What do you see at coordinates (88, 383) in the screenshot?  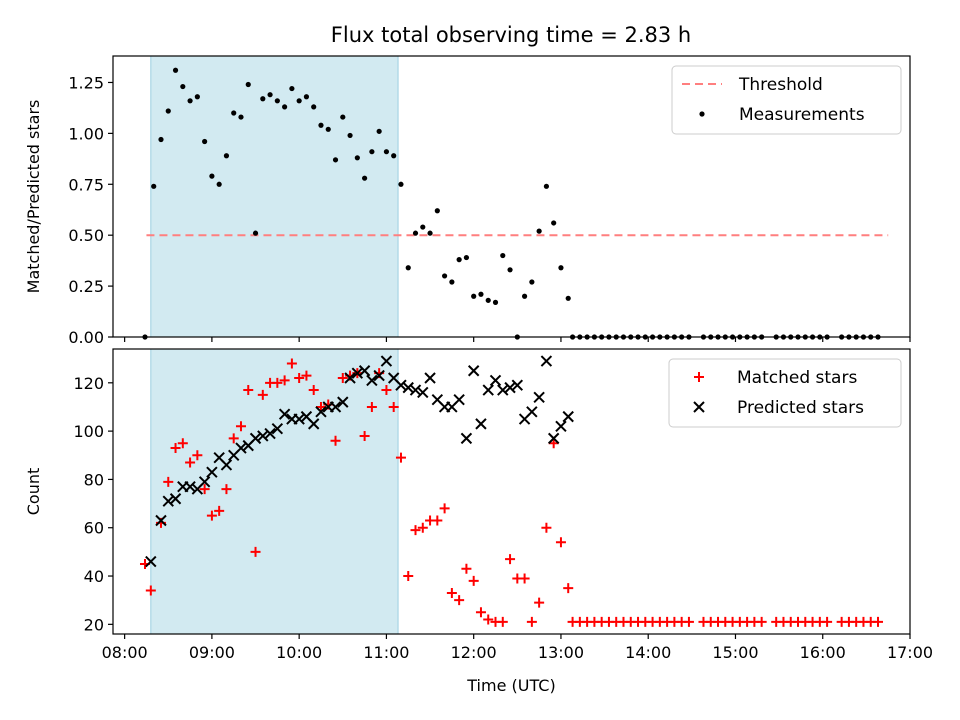 I see `y-tick-label: 120` at bounding box center [88, 383].